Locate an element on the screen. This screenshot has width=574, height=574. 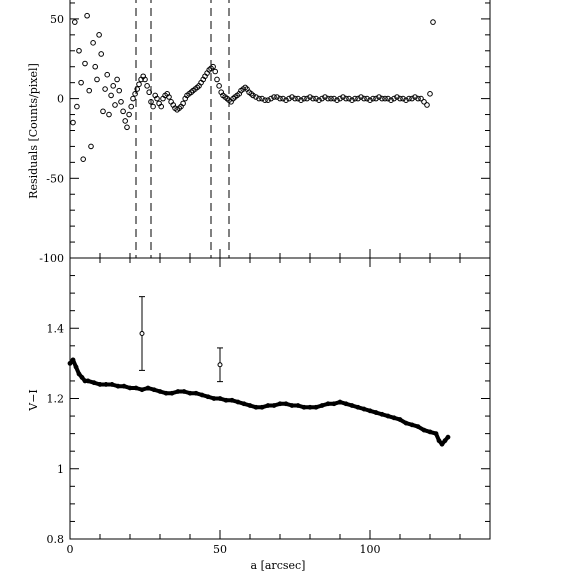
bottom-y-tick-label: 1 is located at coordinates (60, 469).